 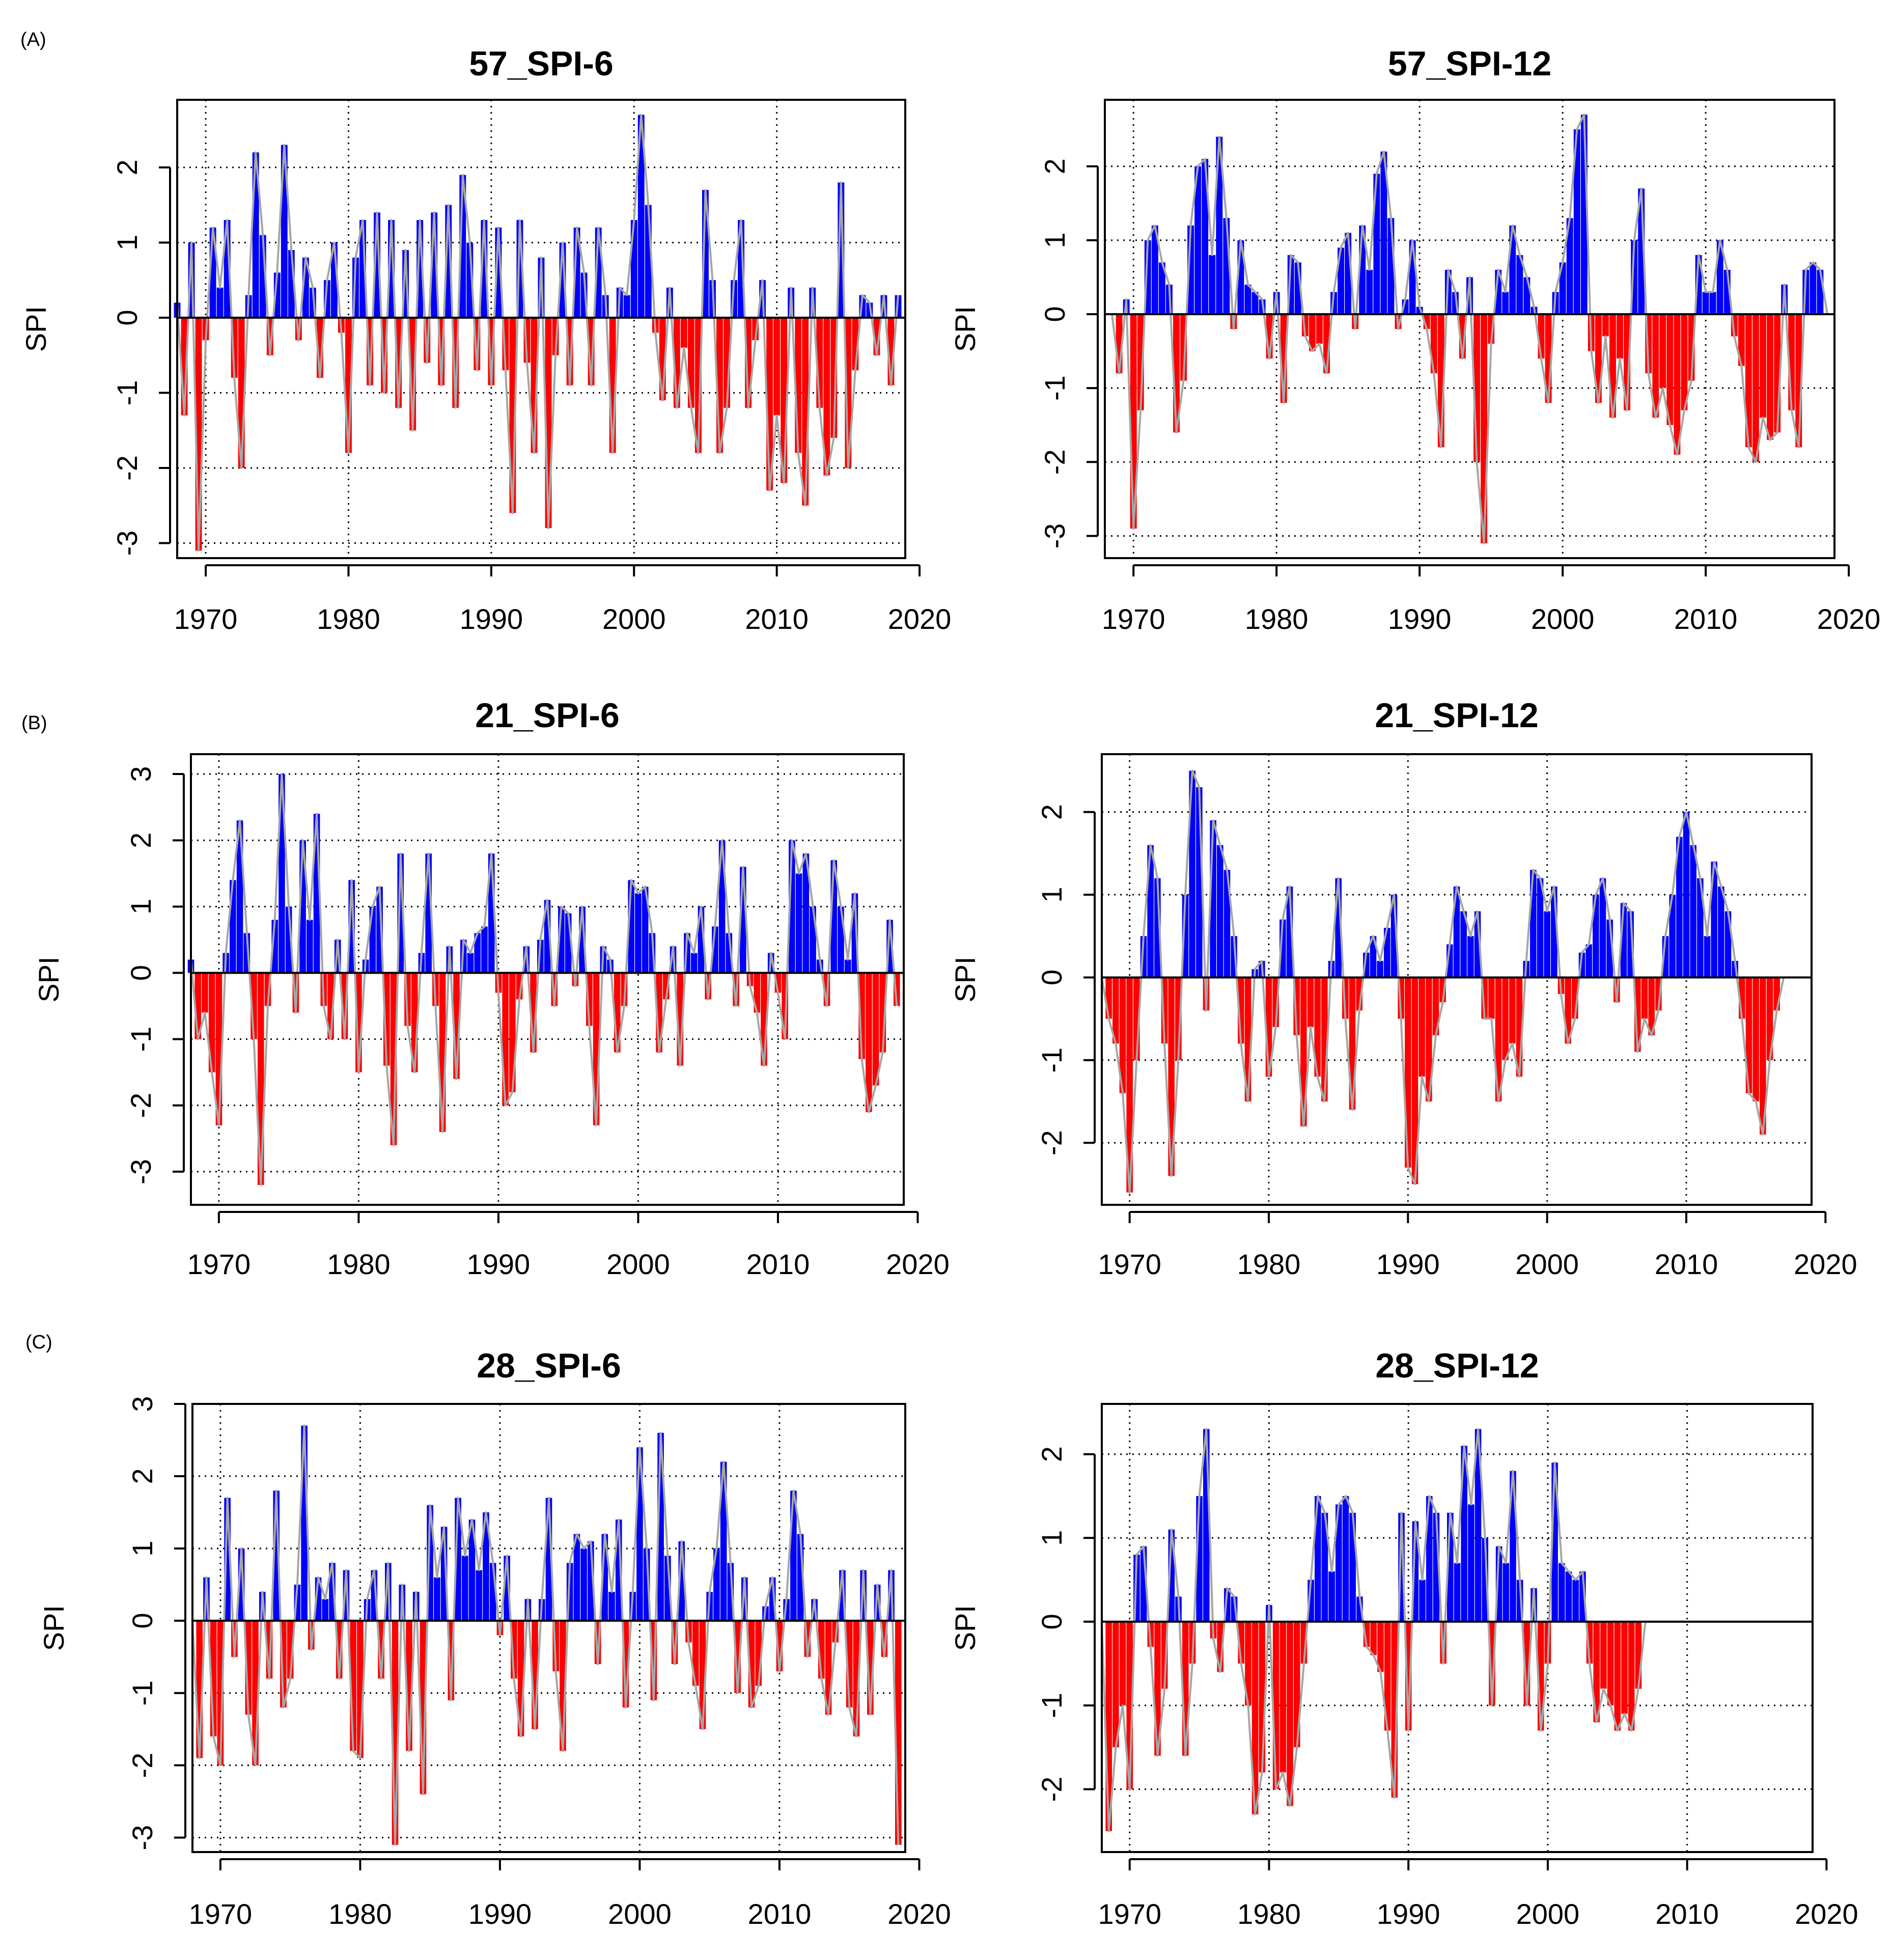 What do you see at coordinates (1052, 894) in the screenshot?
I see `y-tick-label: 1` at bounding box center [1052, 894].